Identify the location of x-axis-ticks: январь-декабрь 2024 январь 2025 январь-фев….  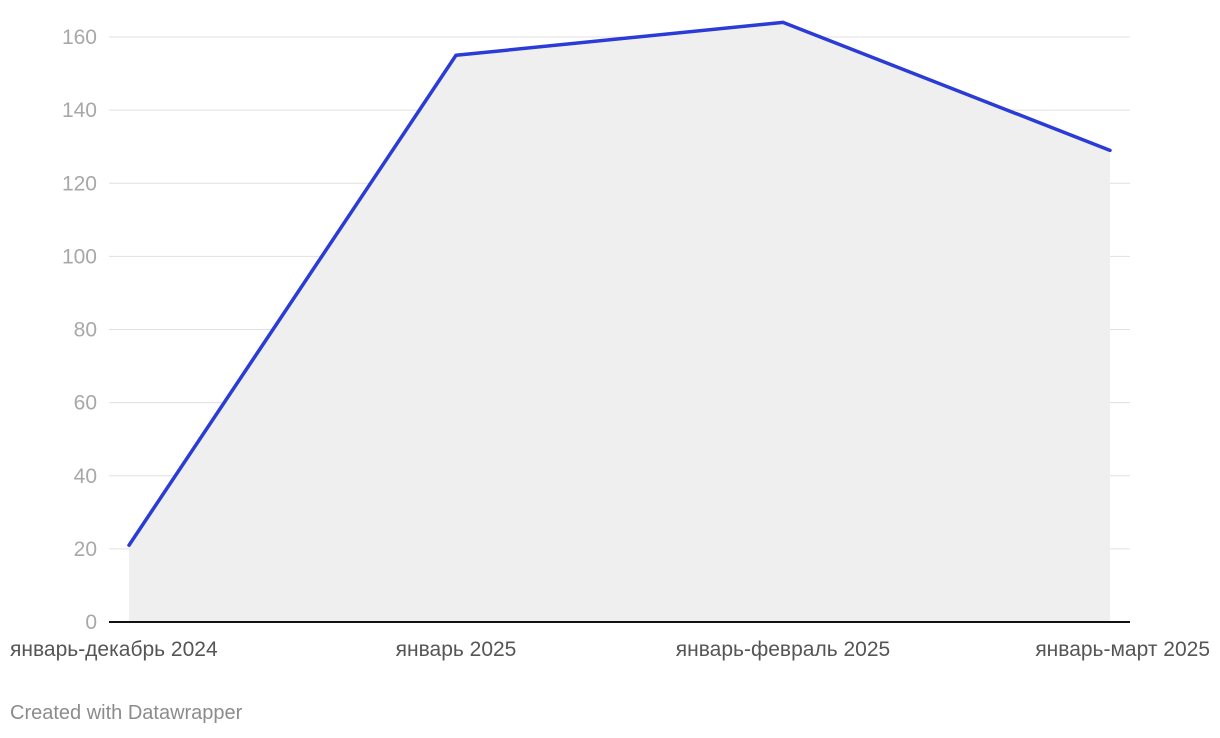
(610, 649).